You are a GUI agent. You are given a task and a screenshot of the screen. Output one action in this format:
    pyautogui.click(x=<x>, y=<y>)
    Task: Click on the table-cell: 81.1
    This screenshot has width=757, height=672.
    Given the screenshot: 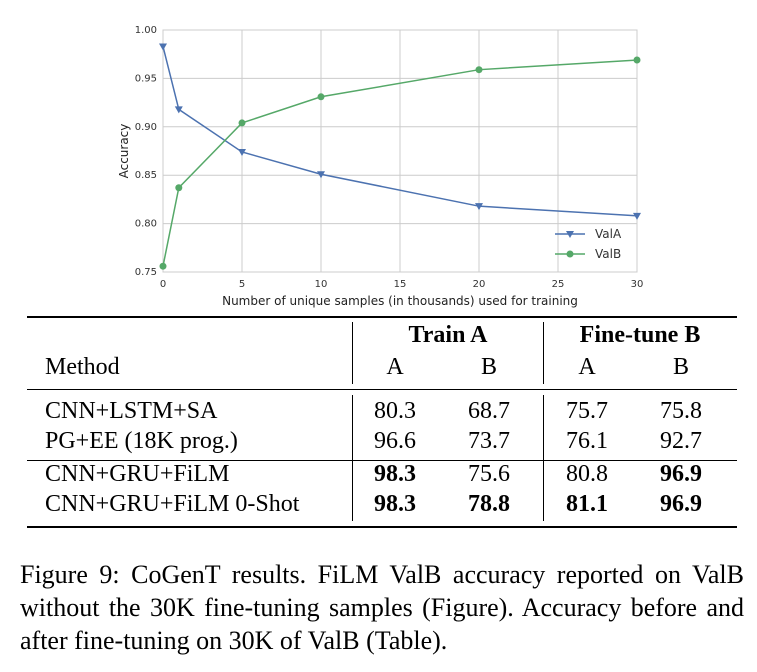 What is the action you would take?
    pyautogui.click(x=587, y=504)
    